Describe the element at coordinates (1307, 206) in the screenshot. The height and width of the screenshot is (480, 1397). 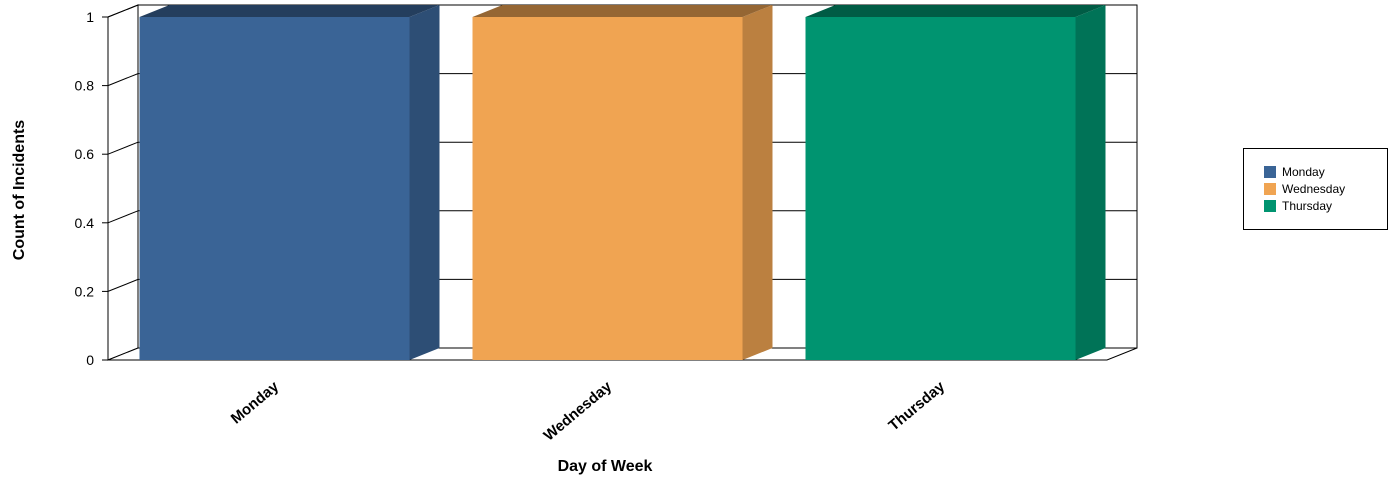
I see `legend-label: Thursday` at that location.